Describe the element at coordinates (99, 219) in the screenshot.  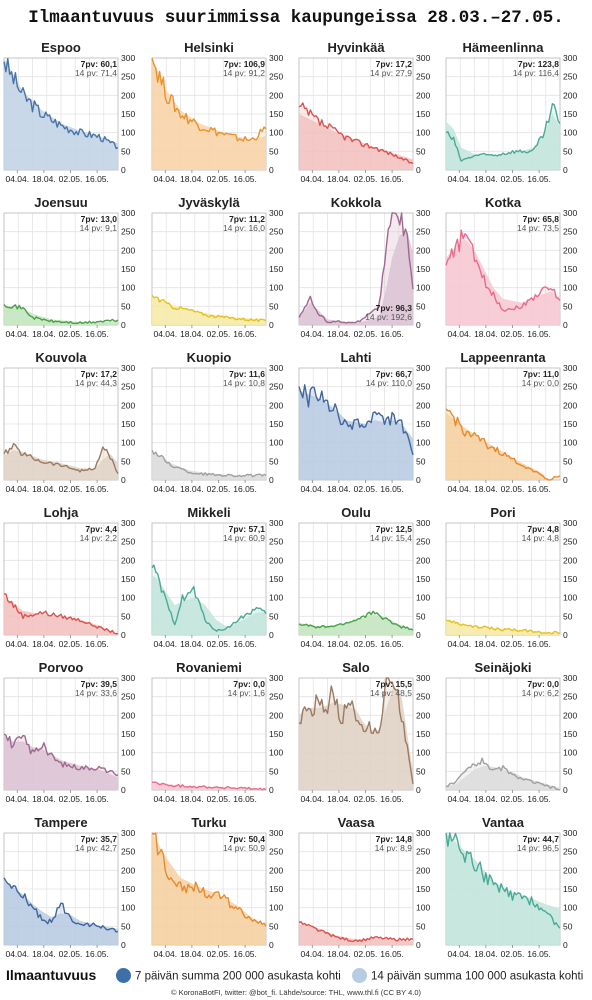
I see `stat-7-day: 7pv: 13,0` at that location.